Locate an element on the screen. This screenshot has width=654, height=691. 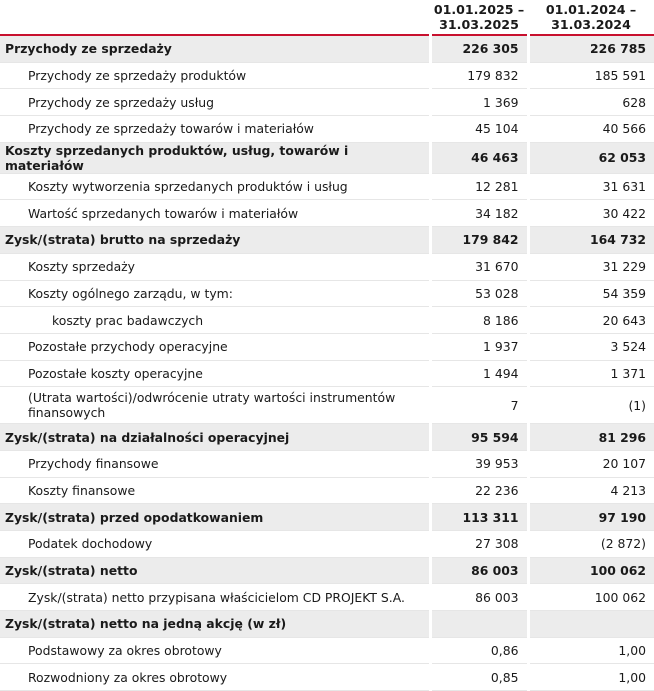
row: Podstawowy za okres obrotowy 0,86 1,00 is located at coordinates (327, 651).